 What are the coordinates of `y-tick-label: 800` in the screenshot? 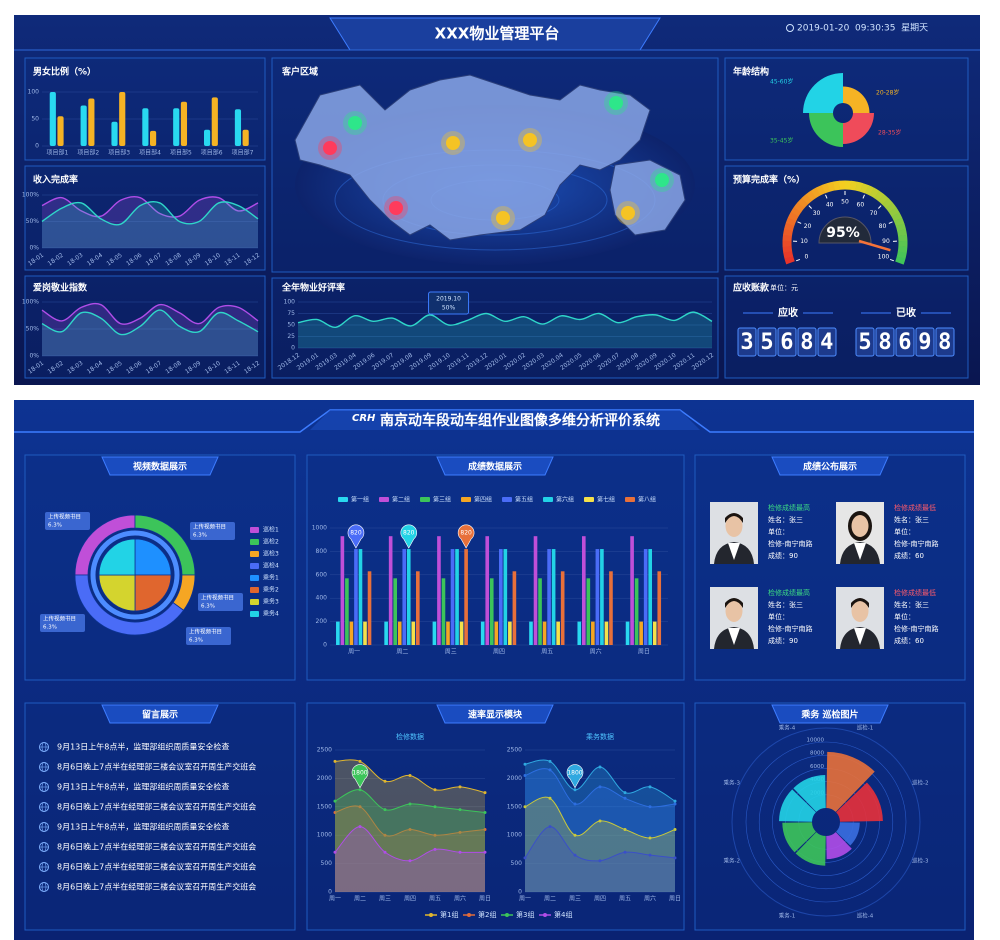 It's located at (322, 551).